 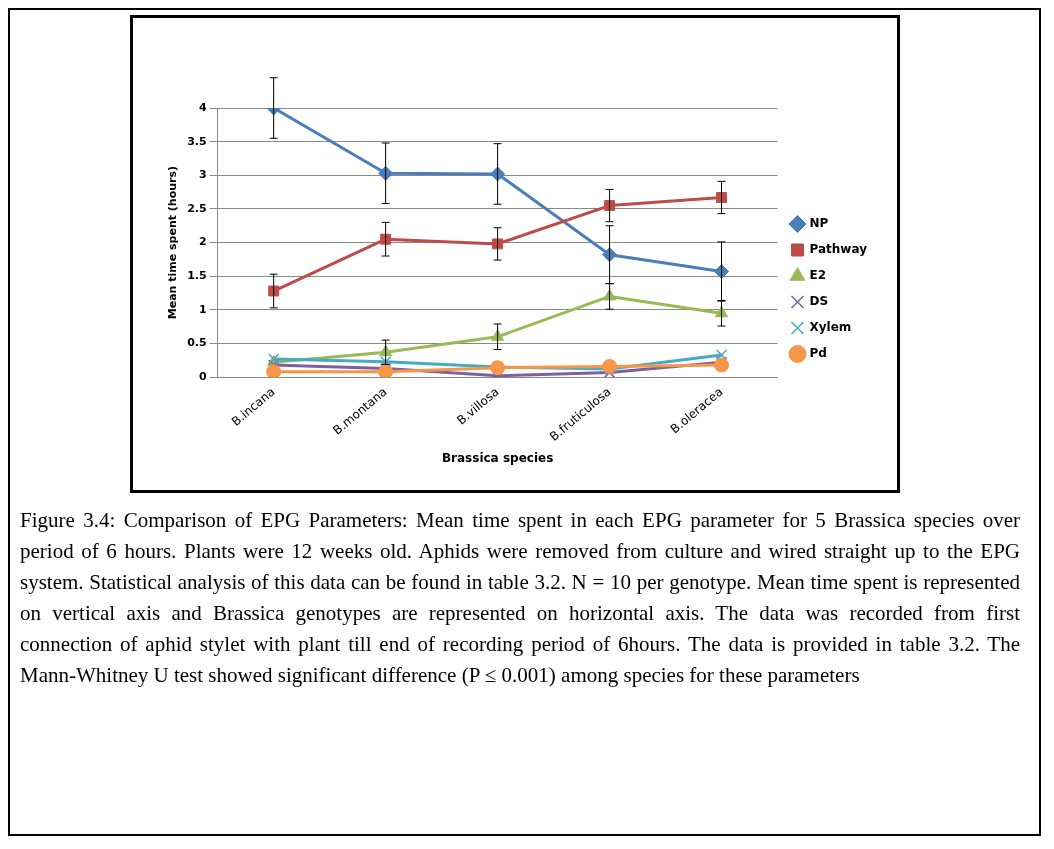 What do you see at coordinates (203, 107) in the screenshot?
I see `y-tick-label: 4` at bounding box center [203, 107].